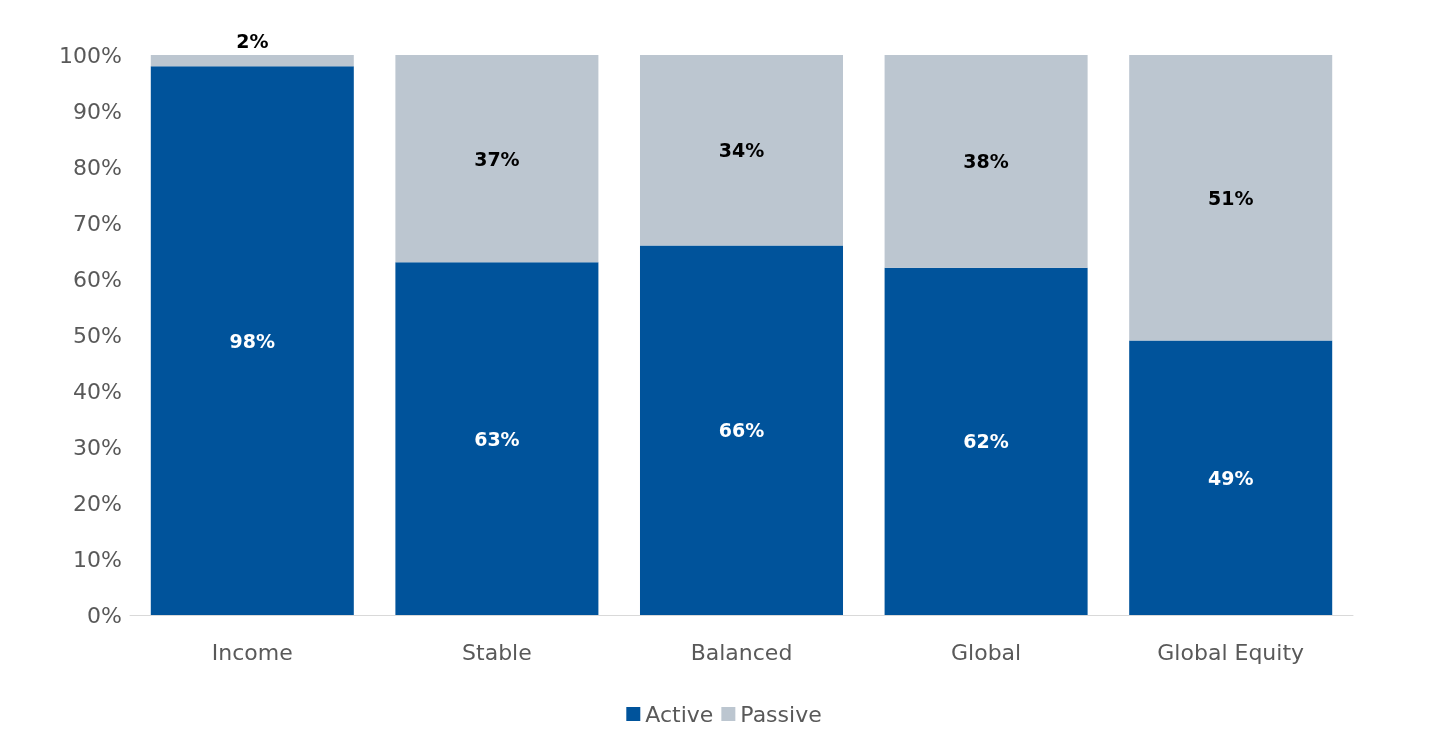 The height and width of the screenshot is (738, 1448). What do you see at coordinates (97, 279) in the screenshot?
I see `y-tick-label: 60%` at bounding box center [97, 279].